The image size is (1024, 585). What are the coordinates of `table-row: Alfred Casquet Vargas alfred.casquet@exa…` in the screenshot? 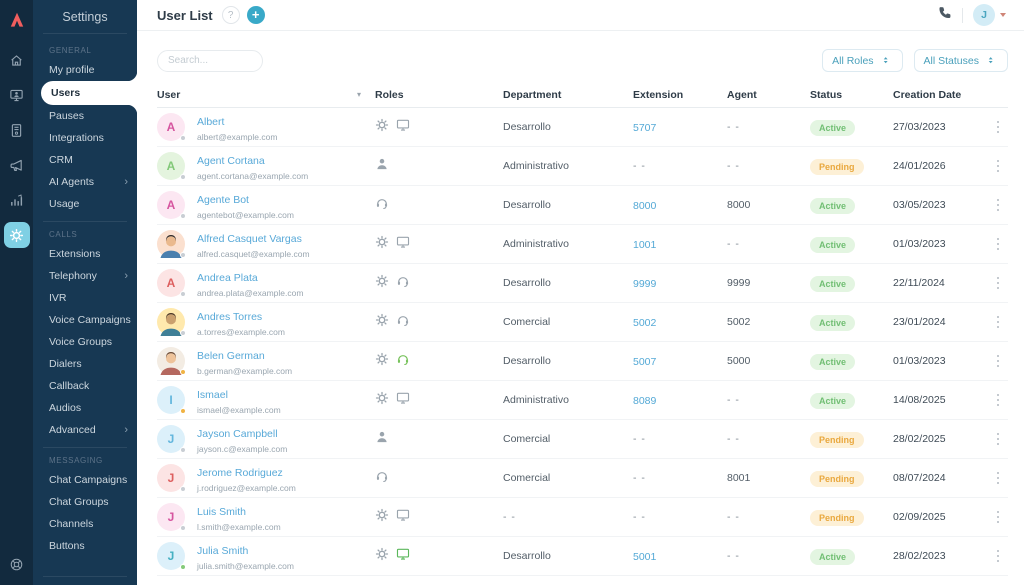 It's located at (582, 244).